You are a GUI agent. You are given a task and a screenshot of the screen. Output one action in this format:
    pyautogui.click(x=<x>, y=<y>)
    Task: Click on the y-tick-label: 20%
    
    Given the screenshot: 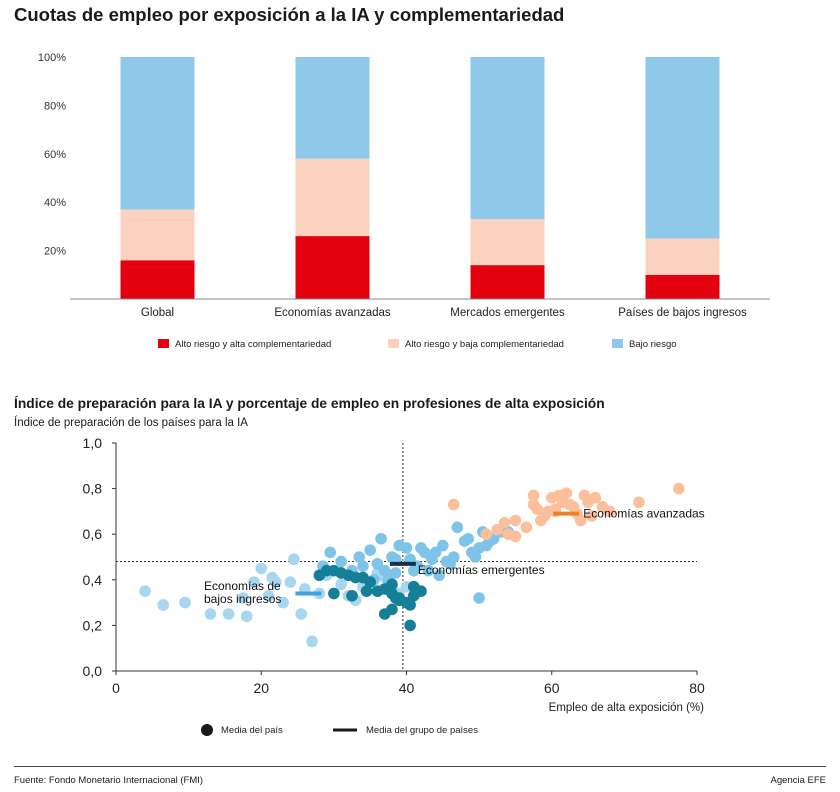 What is the action you would take?
    pyautogui.click(x=55, y=252)
    